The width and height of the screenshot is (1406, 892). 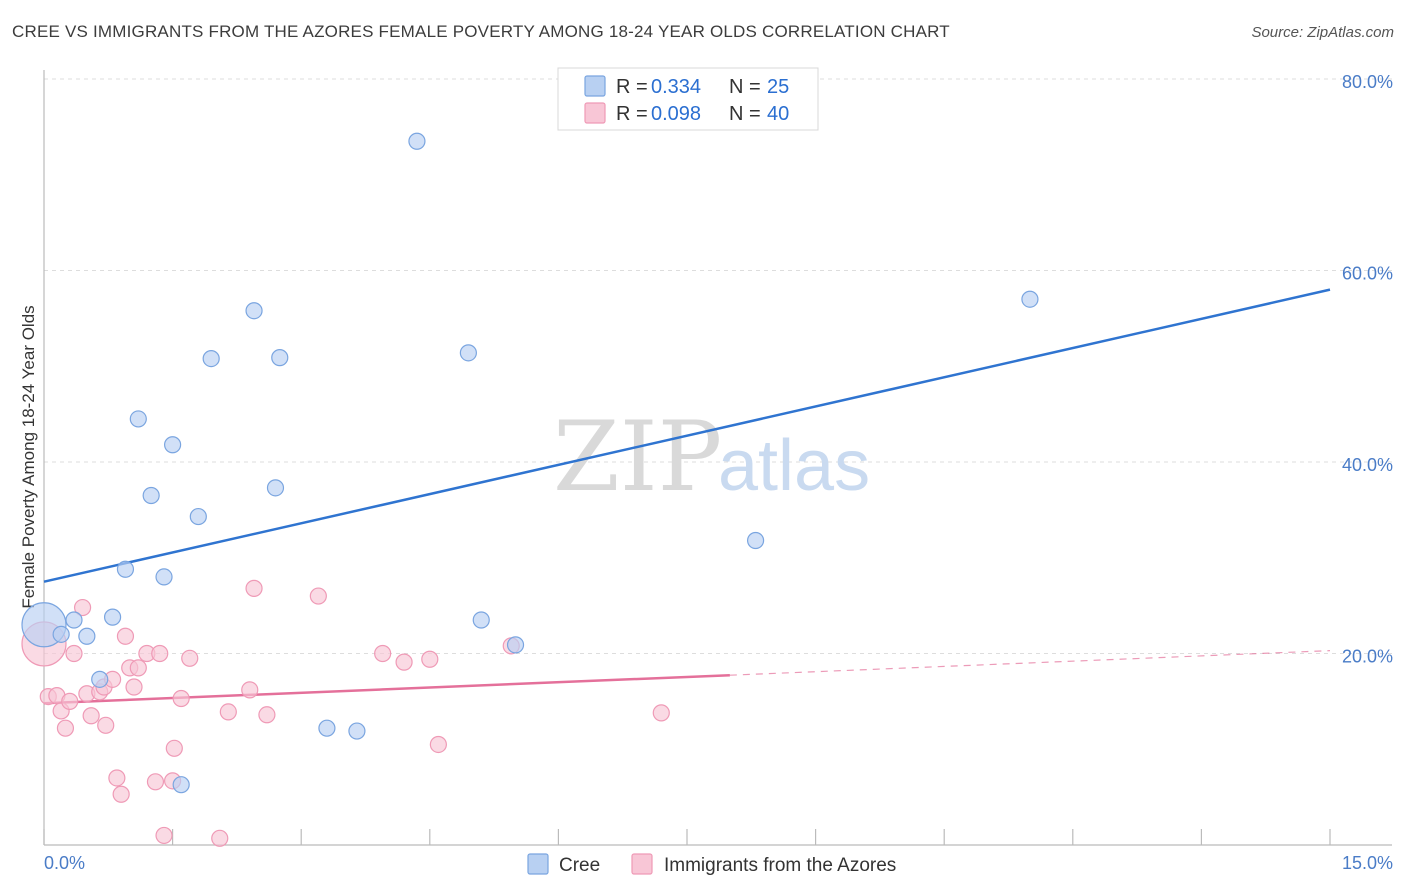 I want to click on watermark-atlas: atlas, so click(x=794, y=466).